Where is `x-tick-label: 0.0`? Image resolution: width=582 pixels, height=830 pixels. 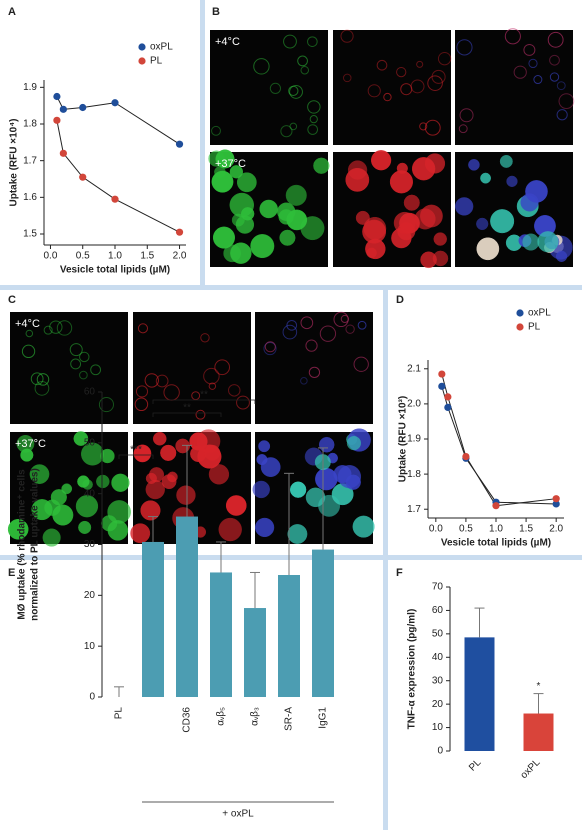
x-tick-label: 0.0 is located at coordinates (51, 256).